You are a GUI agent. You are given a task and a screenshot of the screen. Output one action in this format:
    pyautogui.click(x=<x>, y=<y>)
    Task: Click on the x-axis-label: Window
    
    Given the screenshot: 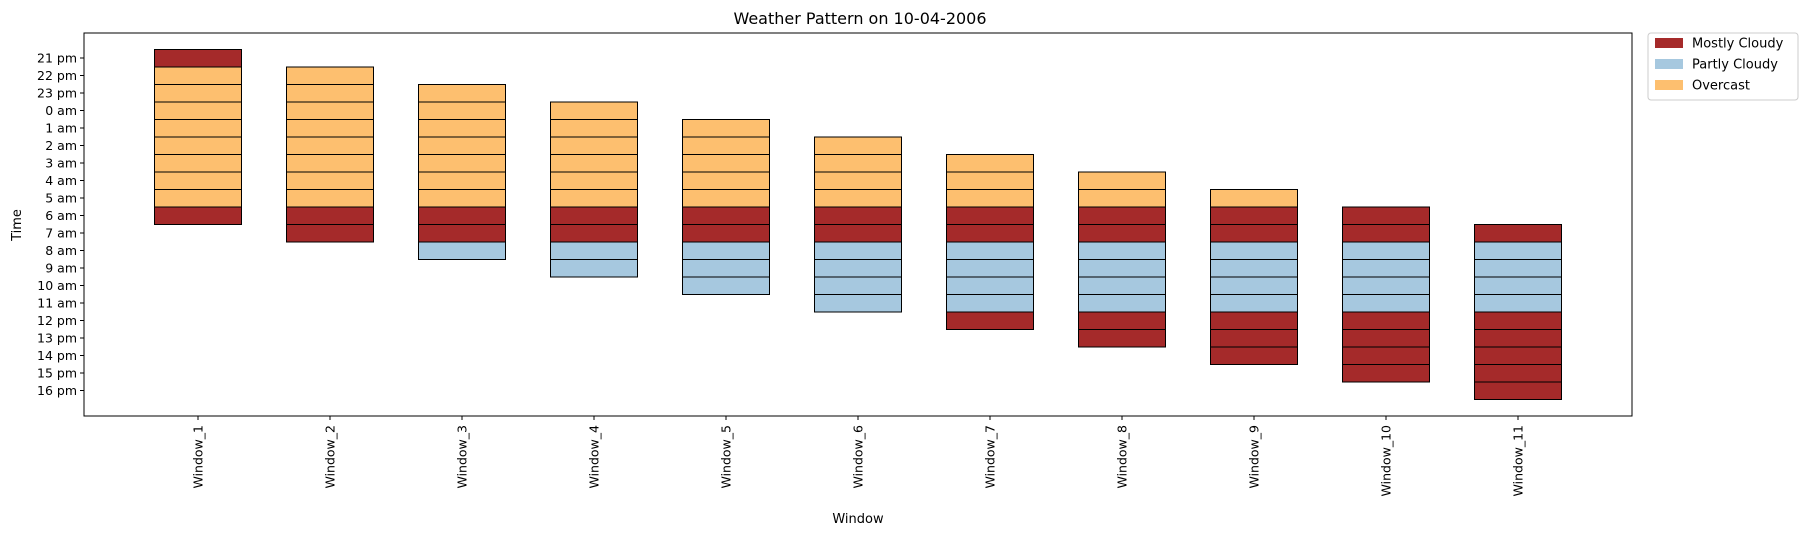 What is the action you would take?
    pyautogui.click(x=858, y=519)
    